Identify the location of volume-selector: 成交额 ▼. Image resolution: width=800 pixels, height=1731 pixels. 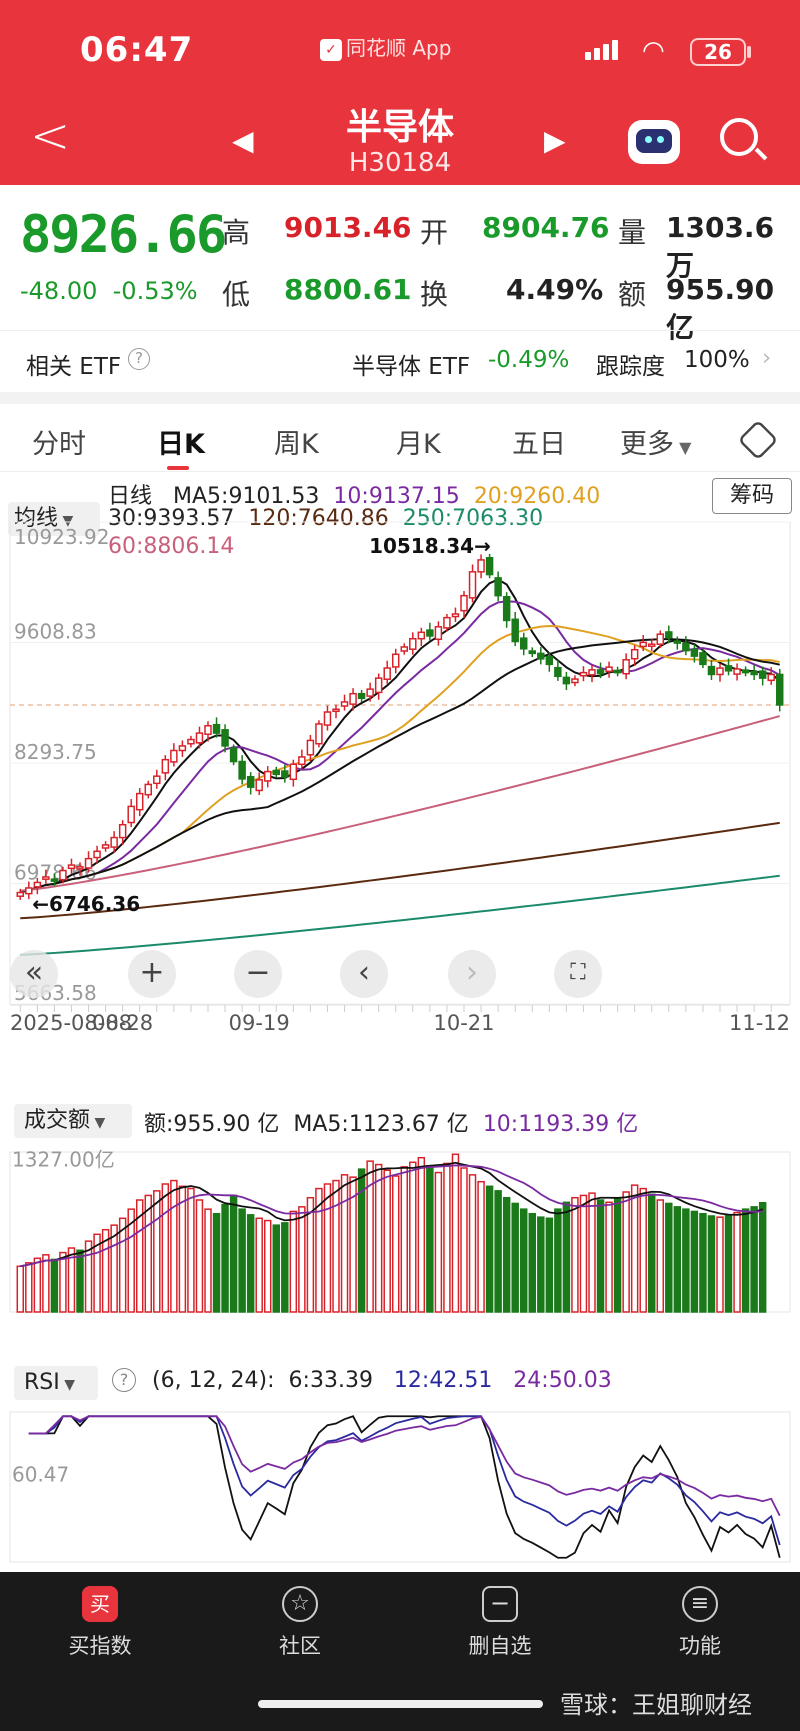
(73, 1121).